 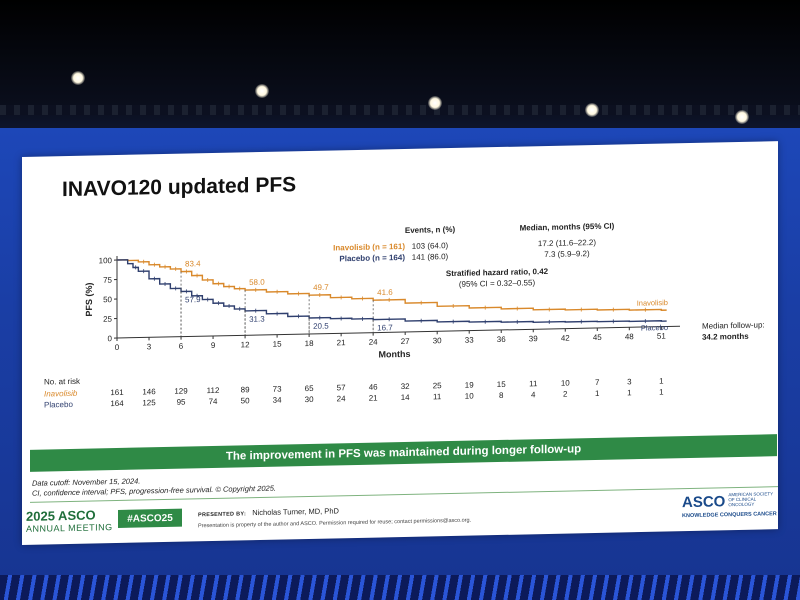 What do you see at coordinates (61, 394) in the screenshot?
I see `at-risk-row-label: Inavolisib` at bounding box center [61, 394].